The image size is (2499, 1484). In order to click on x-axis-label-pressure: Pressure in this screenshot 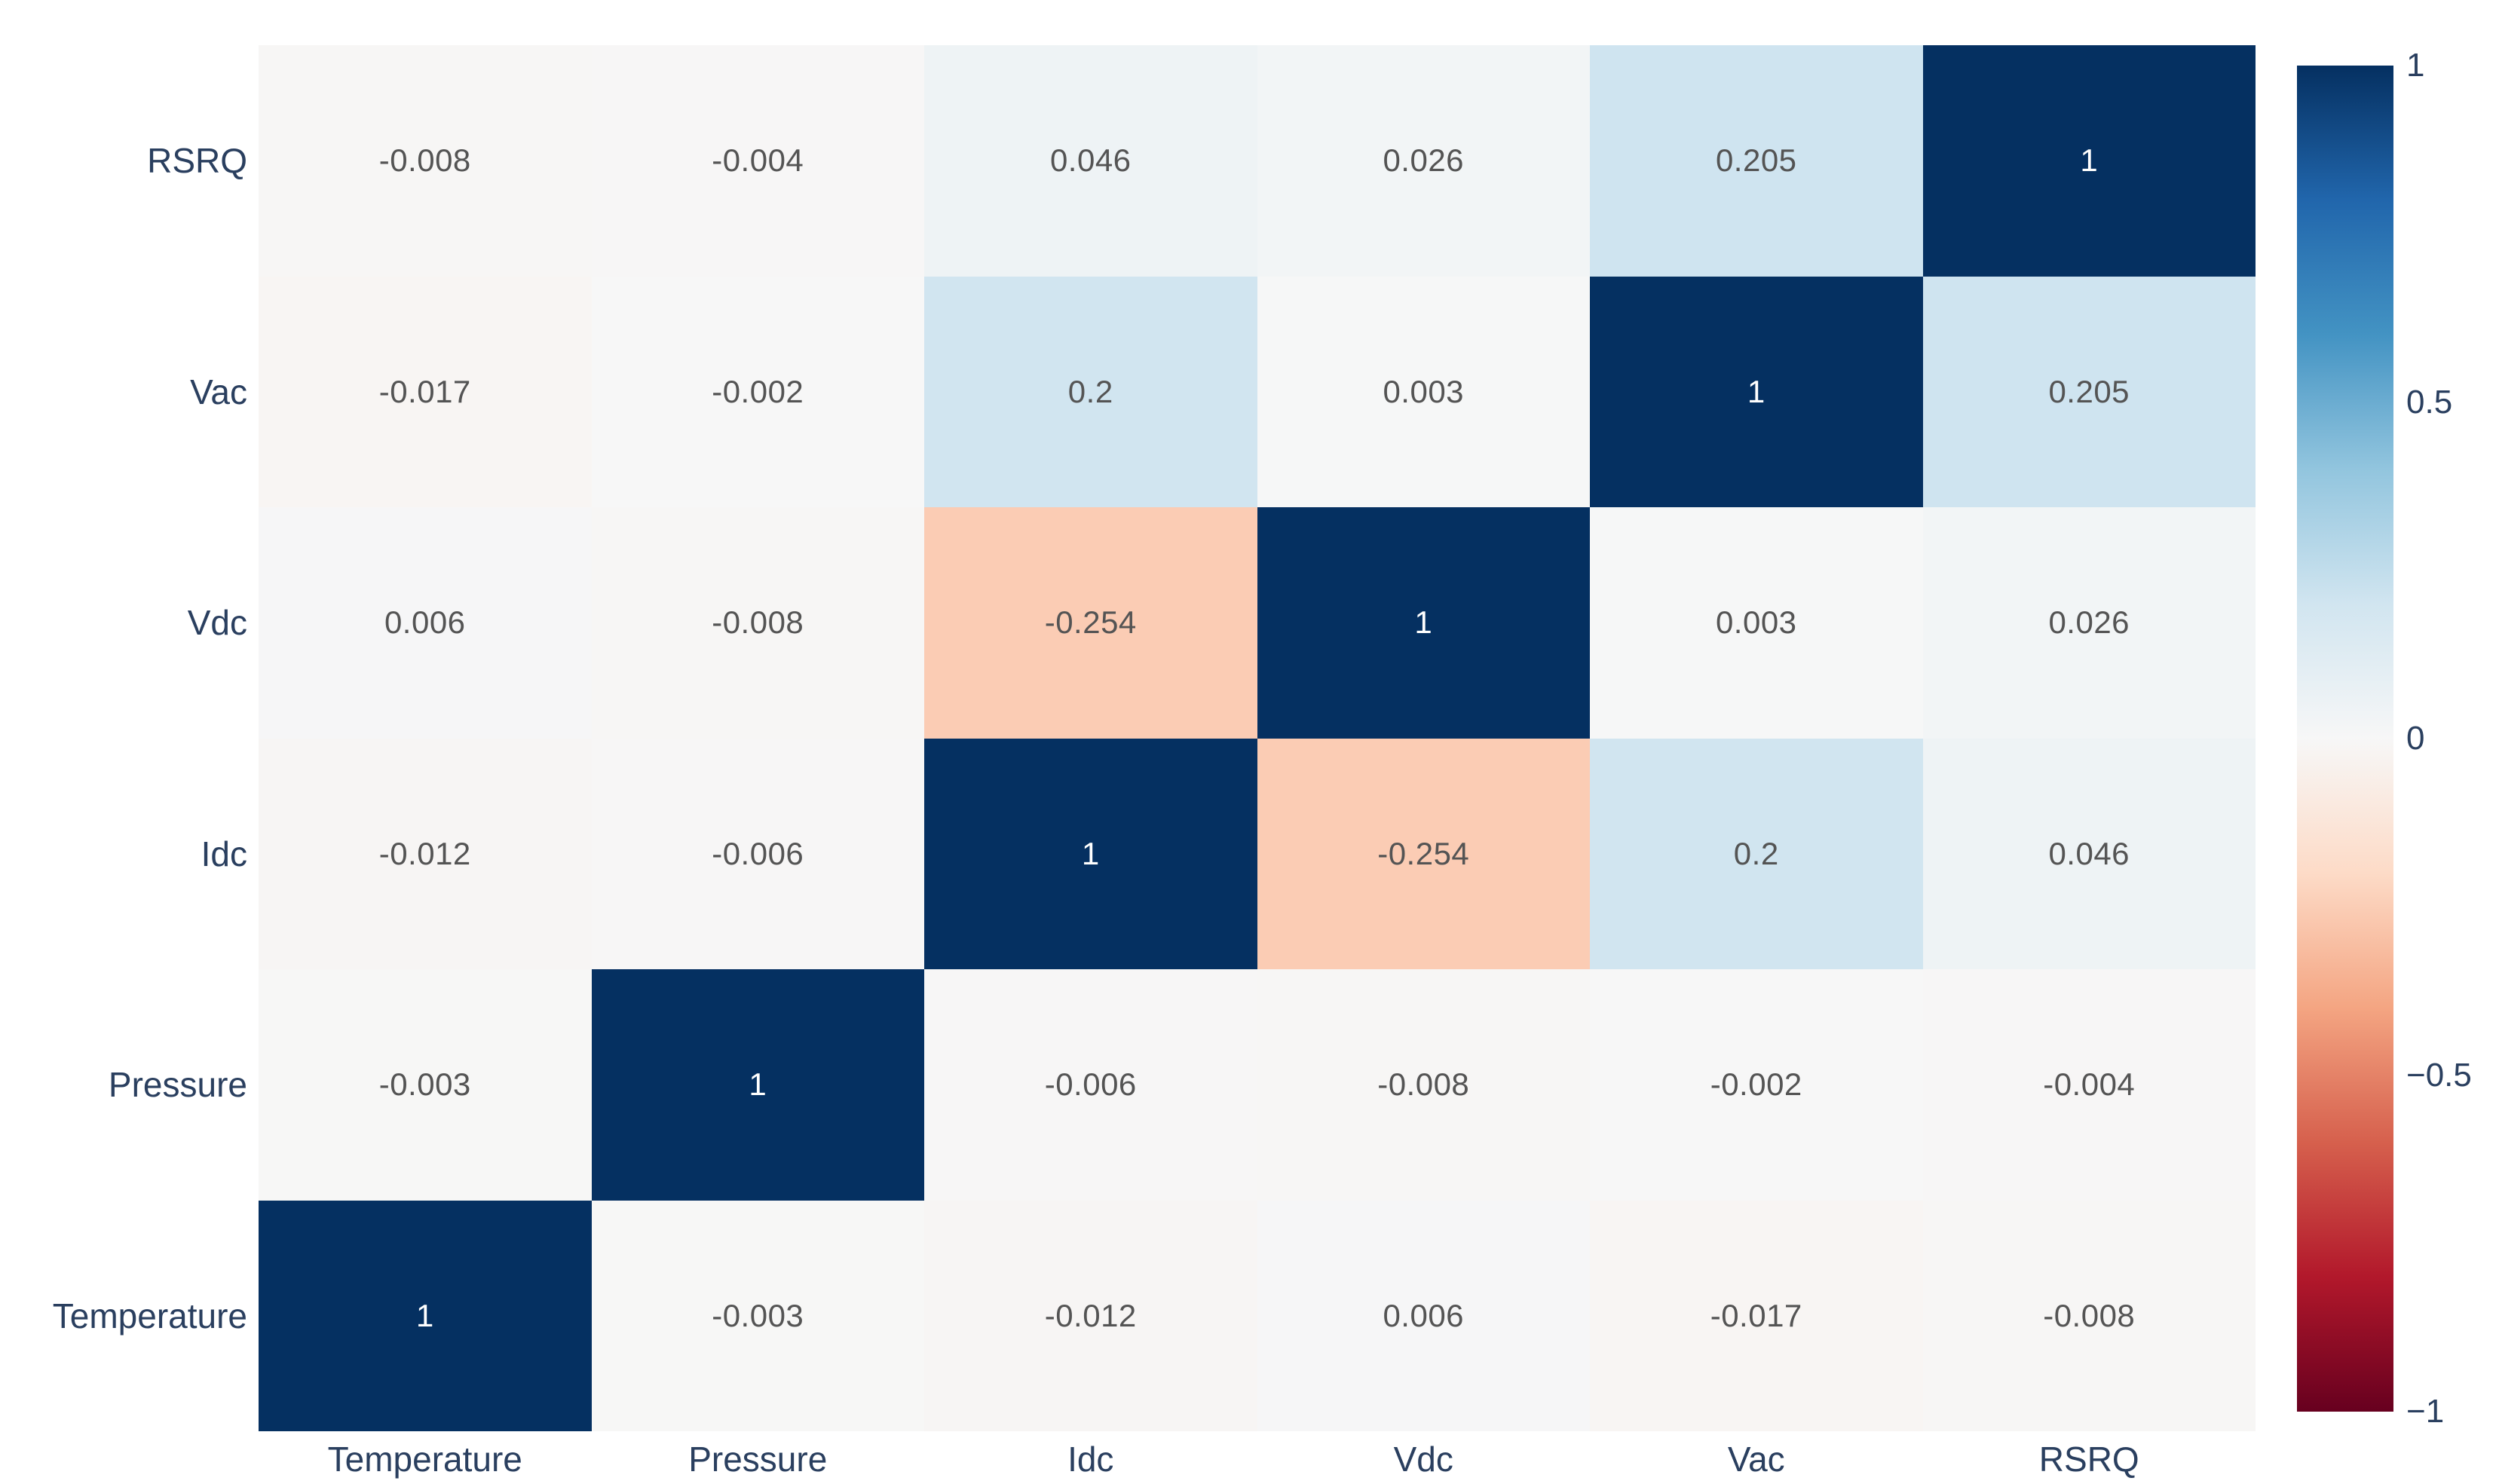, I will do `click(758, 1460)`.